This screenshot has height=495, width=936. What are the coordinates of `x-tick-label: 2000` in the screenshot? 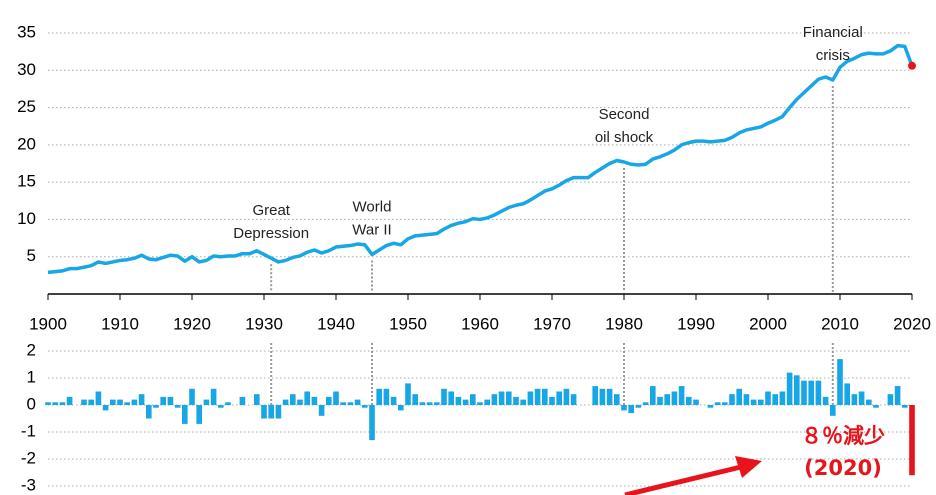 It's located at (768, 323).